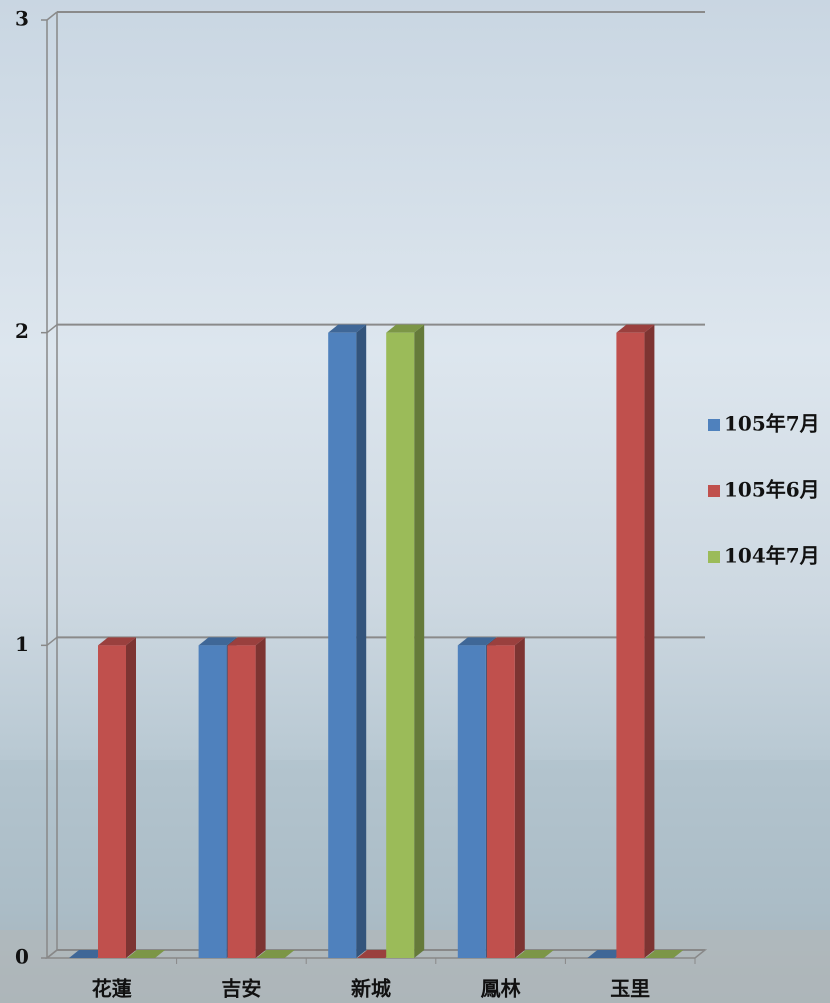  I want to click on y-tick-label: 3, so click(22, 19).